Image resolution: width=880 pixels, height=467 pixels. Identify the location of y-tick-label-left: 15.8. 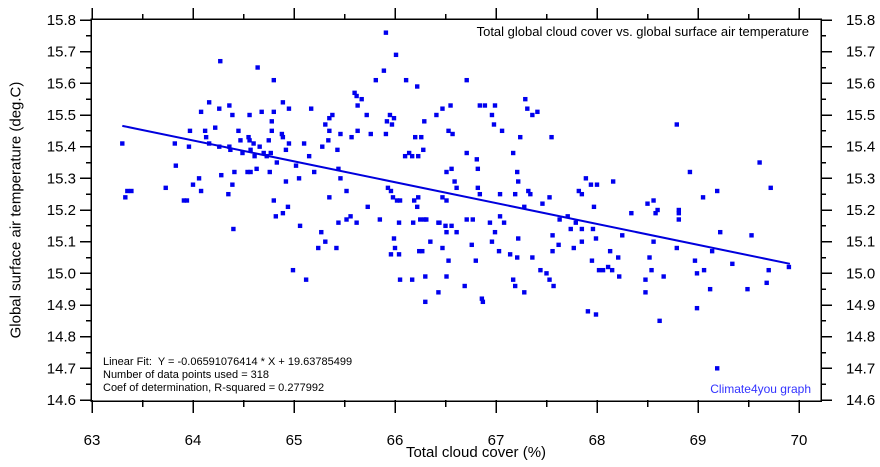
(61, 20).